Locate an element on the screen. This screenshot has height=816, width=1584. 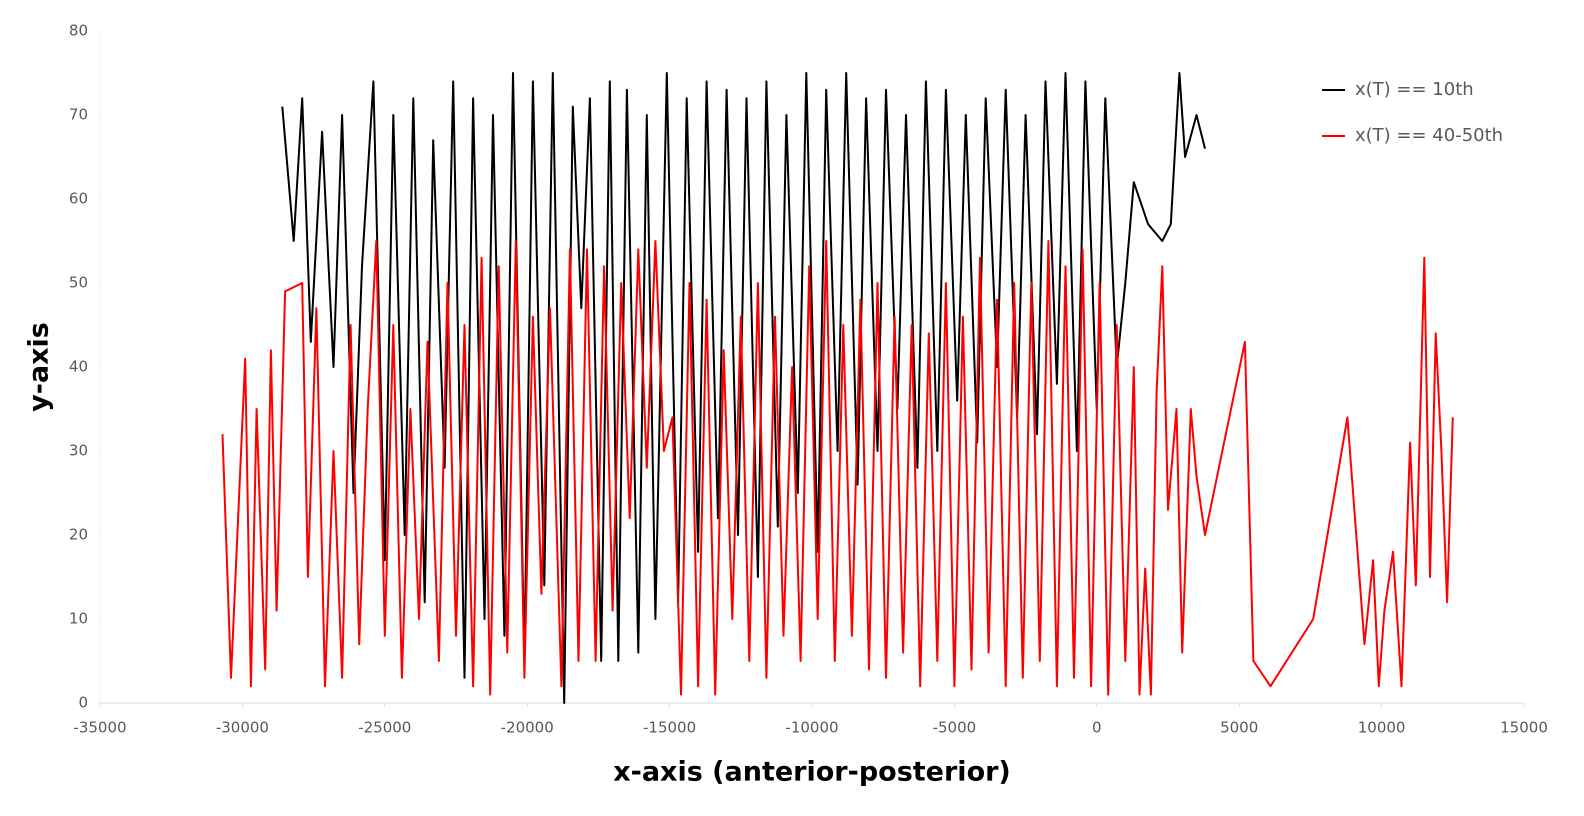
y-axis-title: y-axis is located at coordinates (39, 367).